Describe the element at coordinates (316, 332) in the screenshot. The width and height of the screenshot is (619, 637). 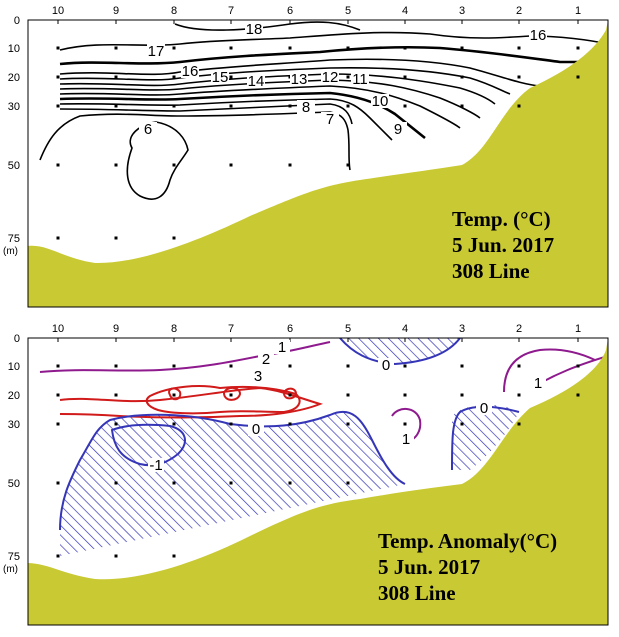
I see `anomaly-station-axis: 10 9 8 7 6 5 4 3 2 1` at that location.